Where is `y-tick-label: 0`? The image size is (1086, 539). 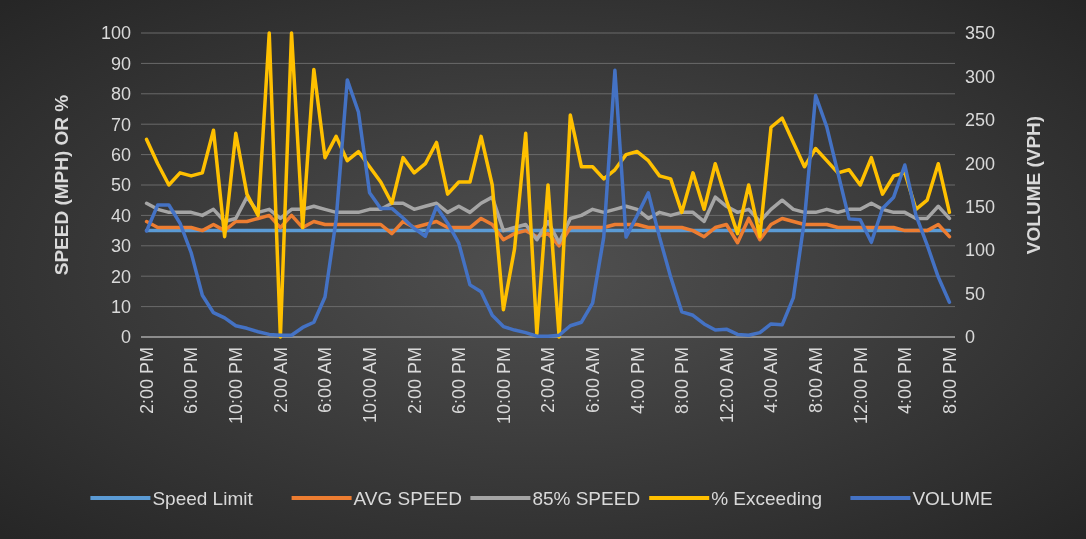
y-tick-label: 0 is located at coordinates (125, 337).